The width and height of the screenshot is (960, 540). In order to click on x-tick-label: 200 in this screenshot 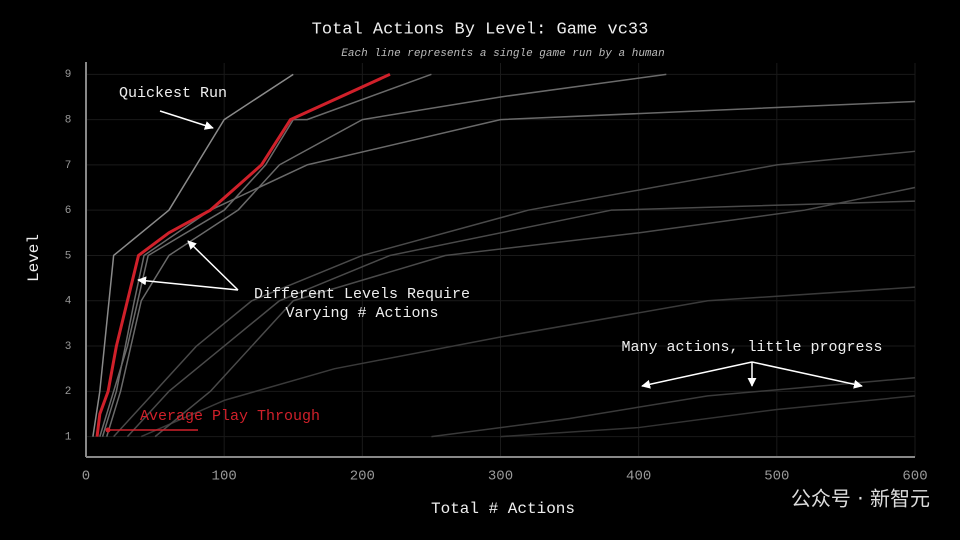, I will do `click(362, 477)`.